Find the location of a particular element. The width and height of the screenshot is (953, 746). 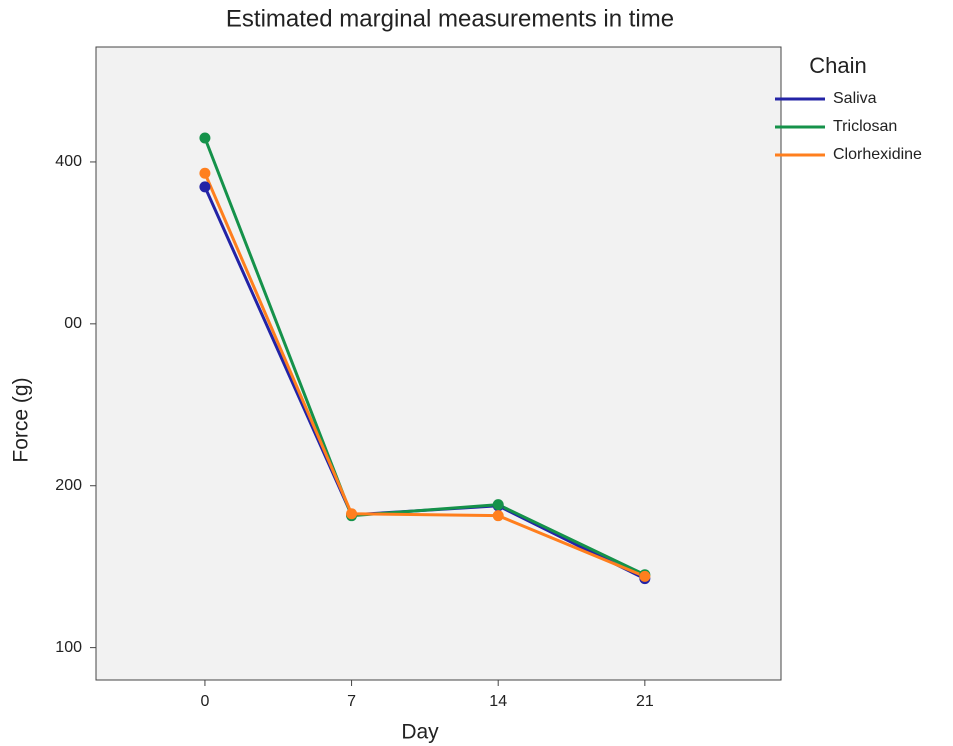

y-tick-label: 100 is located at coordinates (68, 647).